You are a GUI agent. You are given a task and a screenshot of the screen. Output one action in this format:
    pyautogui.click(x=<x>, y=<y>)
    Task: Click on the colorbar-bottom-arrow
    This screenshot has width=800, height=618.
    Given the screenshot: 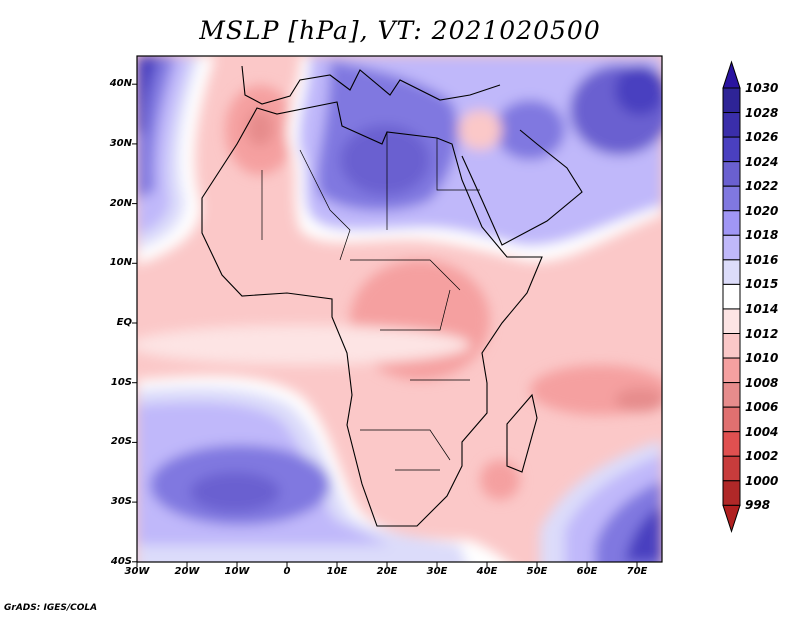 What is the action you would take?
    pyautogui.click(x=731, y=518)
    